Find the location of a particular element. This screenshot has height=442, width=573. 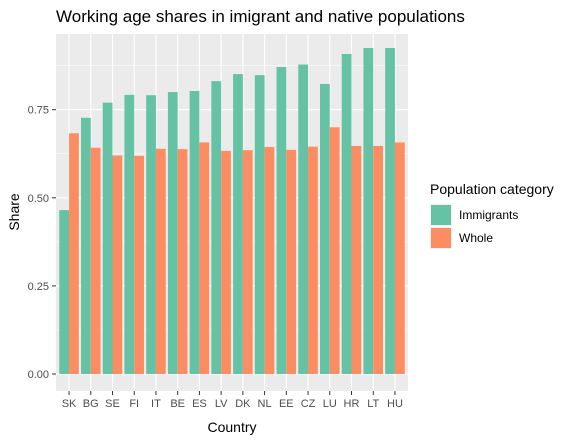

x-tick-label-bg: BG is located at coordinates (91, 404).